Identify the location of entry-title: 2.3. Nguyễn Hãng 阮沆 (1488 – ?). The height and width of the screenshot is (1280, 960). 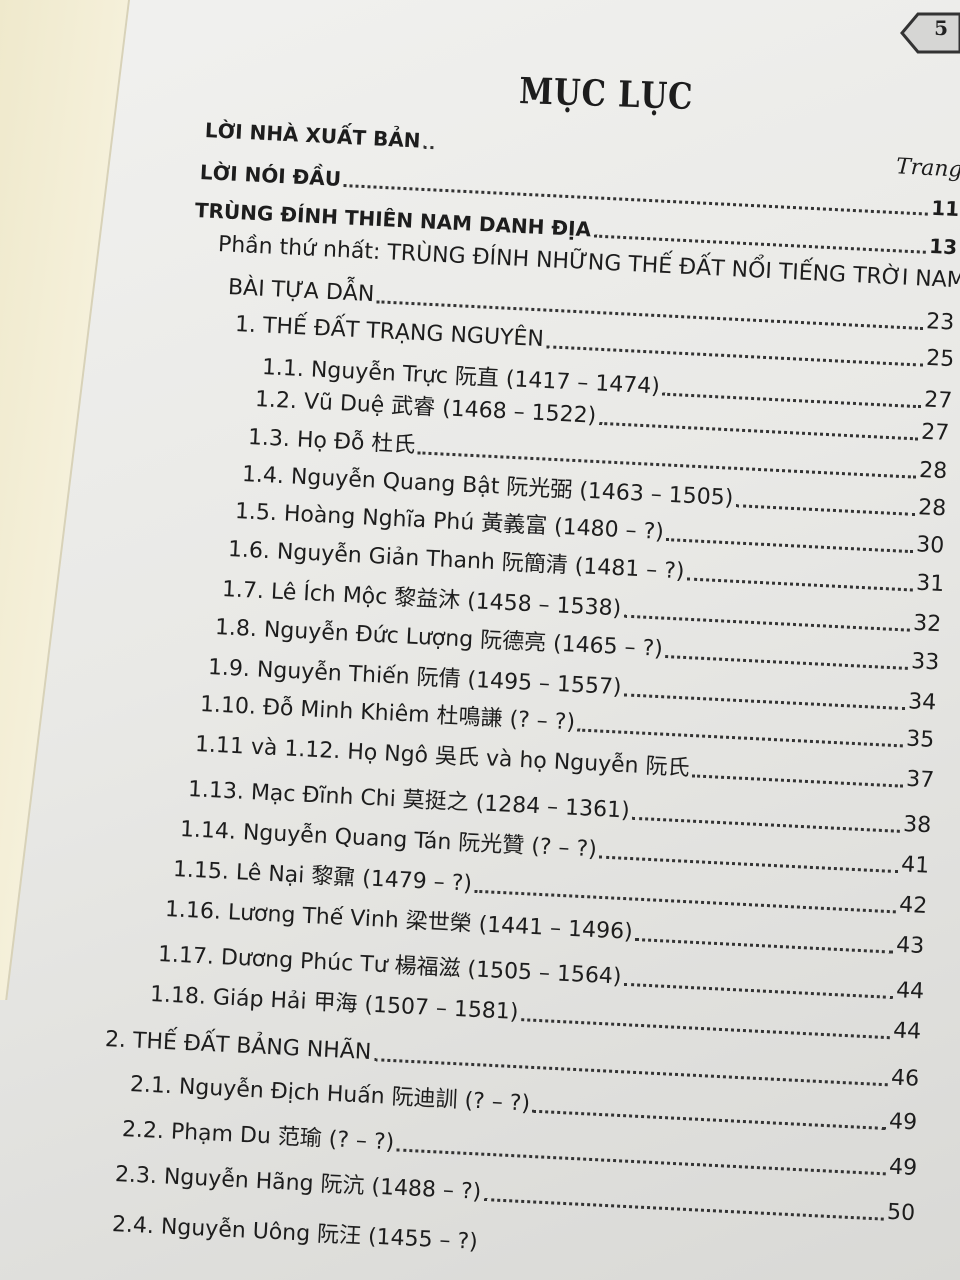
(298, 1183).